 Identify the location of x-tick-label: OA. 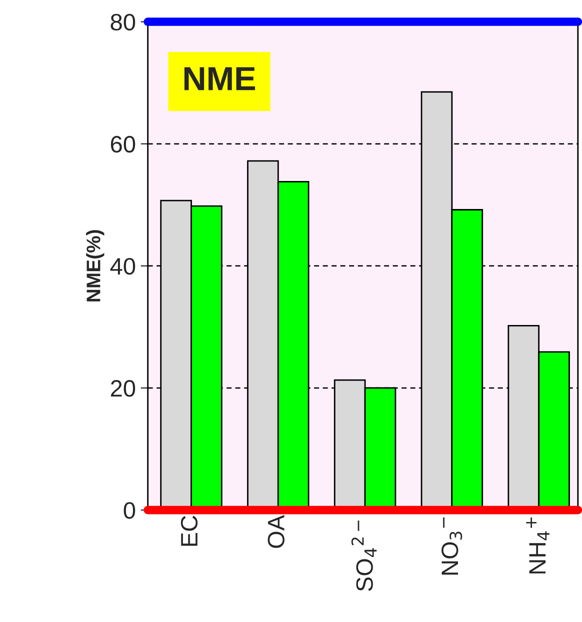
(276, 531).